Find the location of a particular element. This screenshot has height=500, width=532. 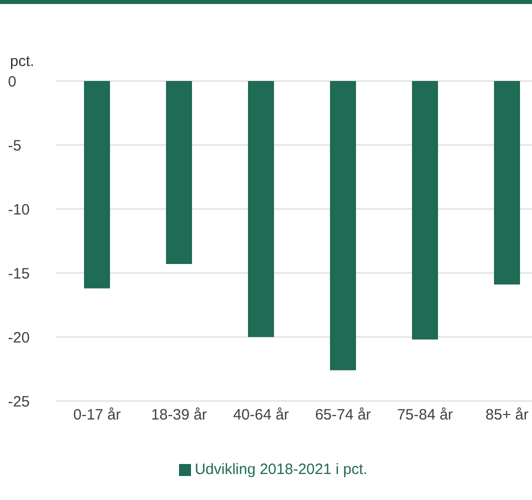

y-tick-label: -10 is located at coordinates (19, 209).